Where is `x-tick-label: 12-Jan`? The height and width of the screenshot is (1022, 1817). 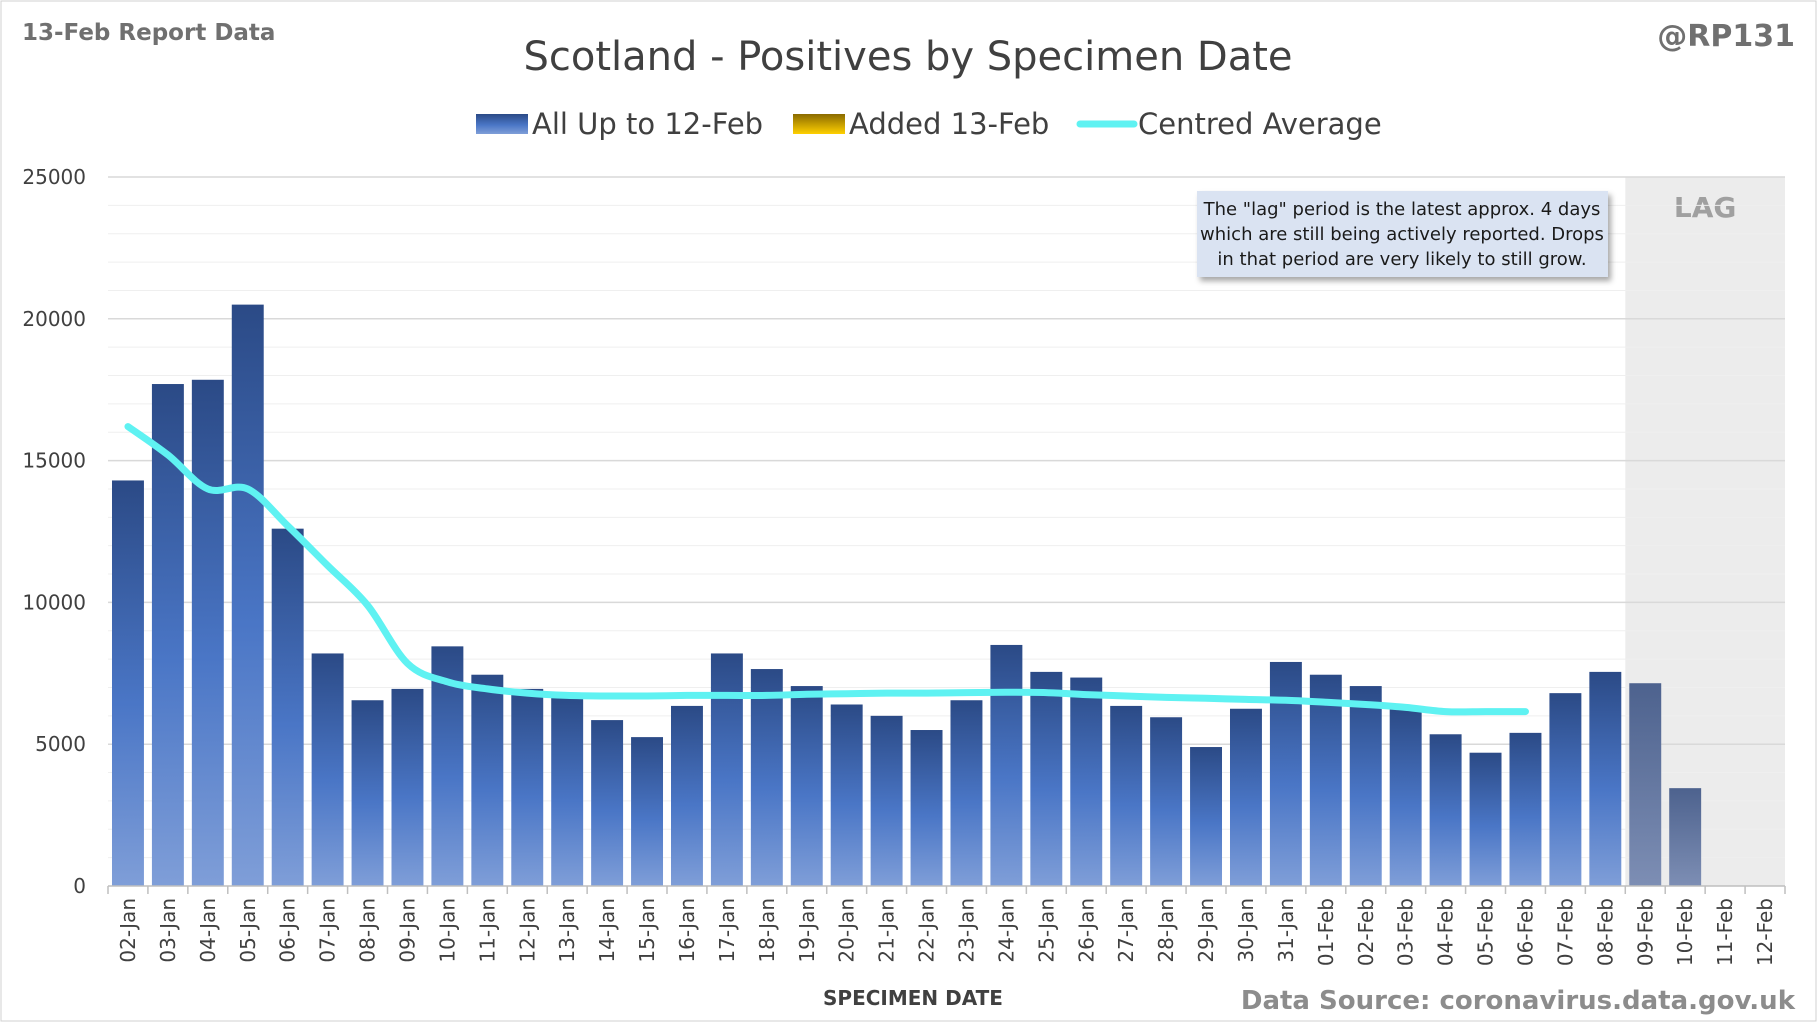
x-tick-label: 12-Jan is located at coordinates (527, 930).